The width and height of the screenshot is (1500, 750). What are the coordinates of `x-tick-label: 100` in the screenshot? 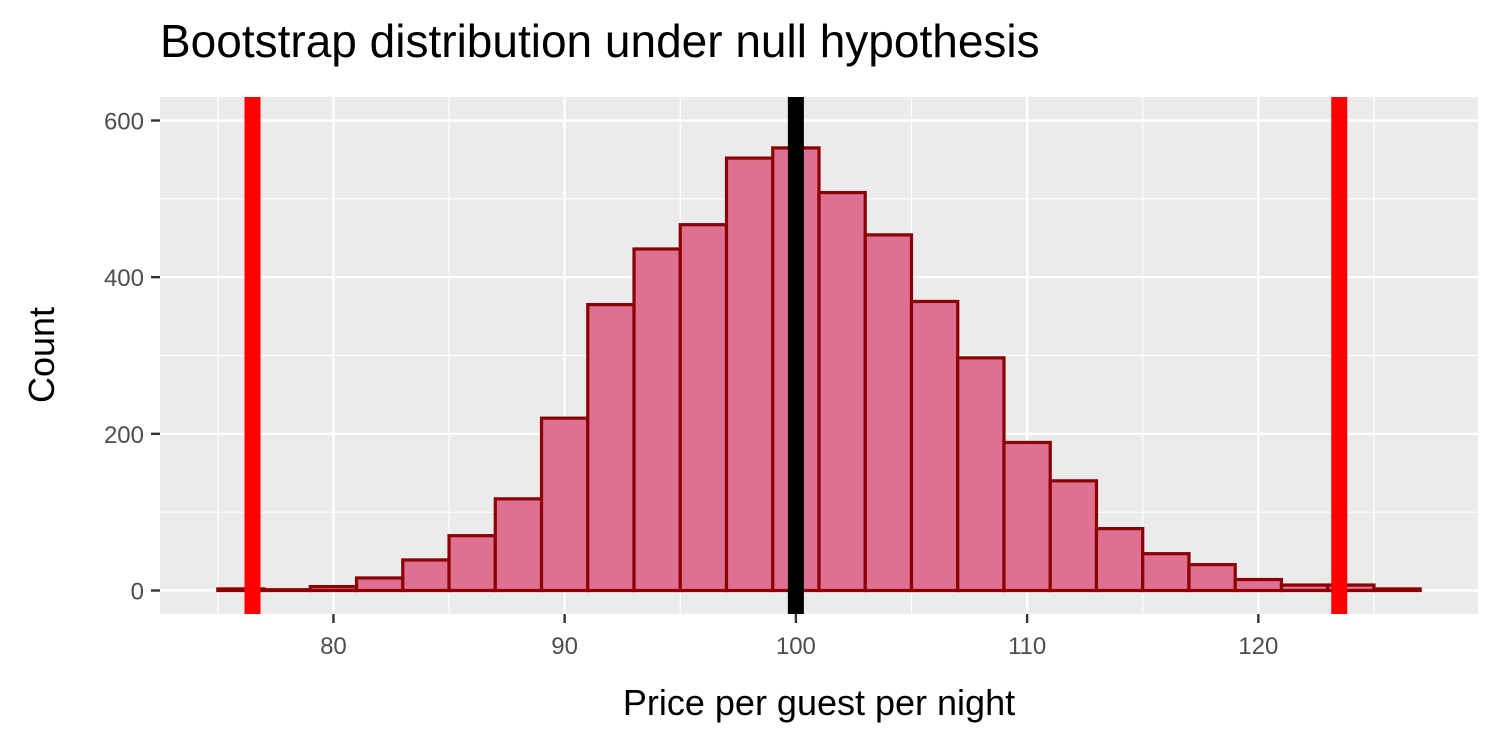 It's located at (796, 646).